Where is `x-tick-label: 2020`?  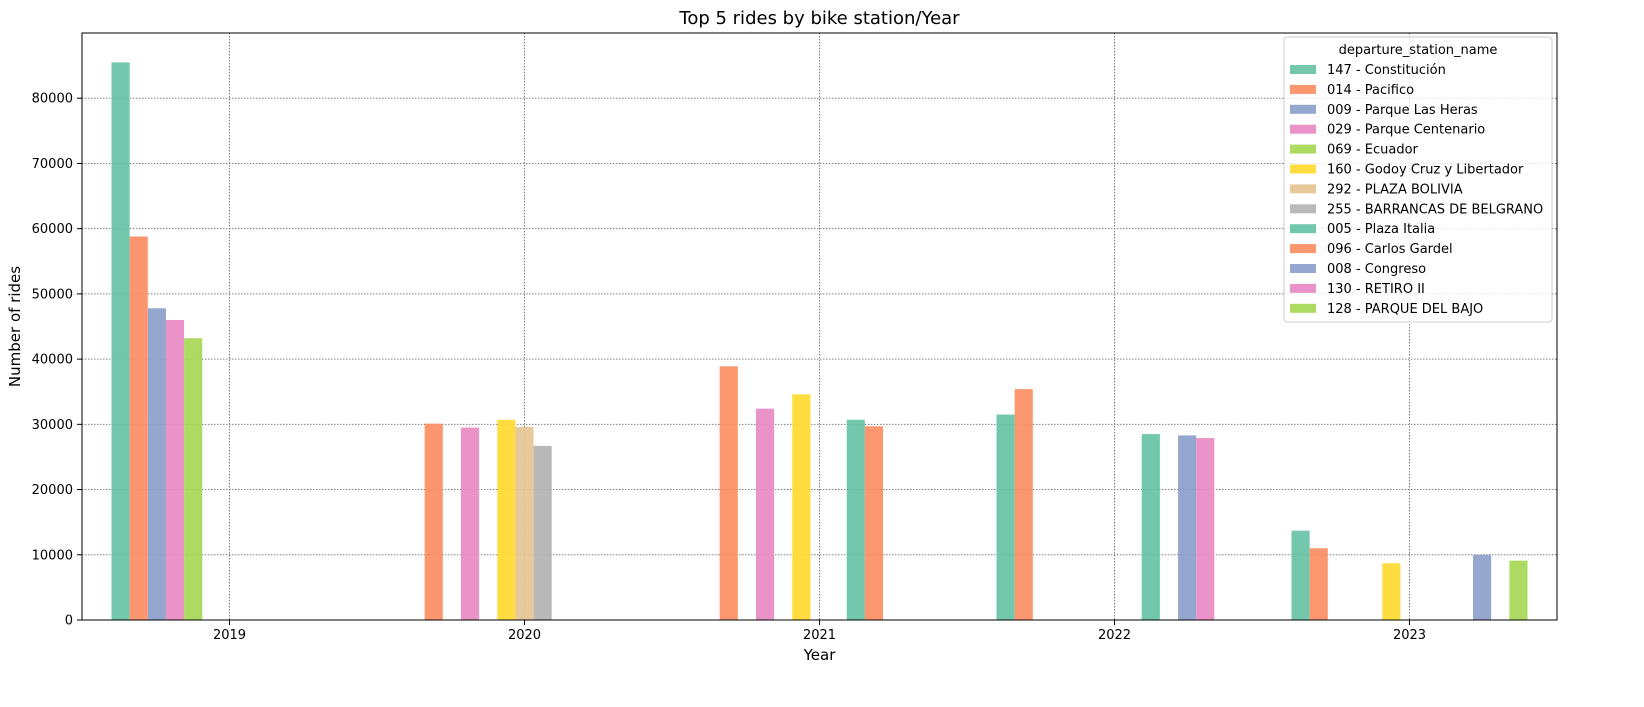
x-tick-label: 2020 is located at coordinates (524, 635).